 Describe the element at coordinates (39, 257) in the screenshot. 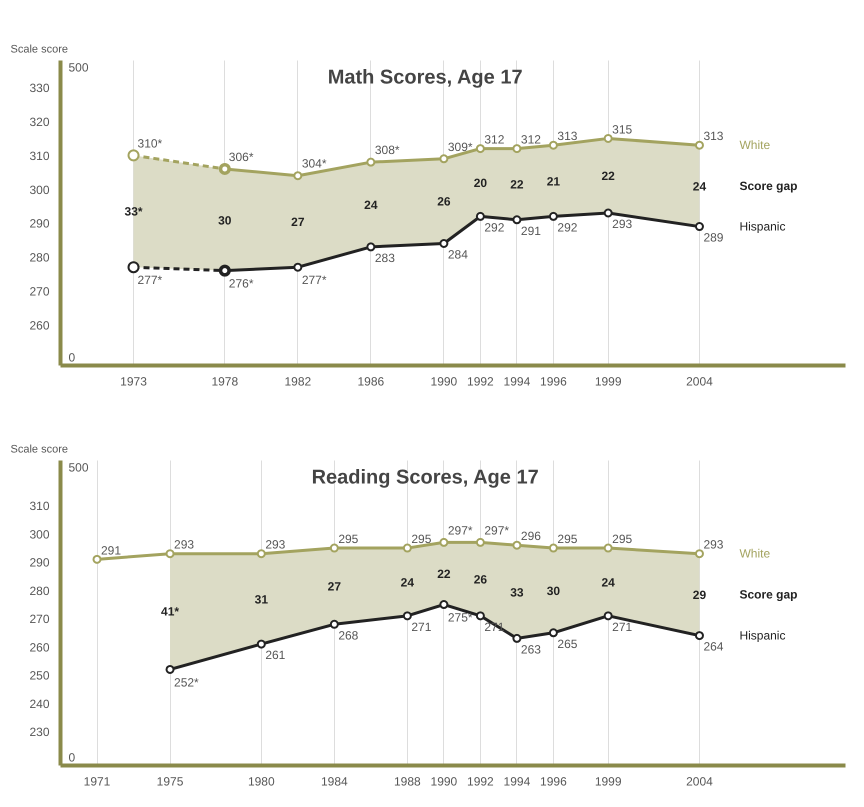

I see `y-tick-label: 280` at that location.